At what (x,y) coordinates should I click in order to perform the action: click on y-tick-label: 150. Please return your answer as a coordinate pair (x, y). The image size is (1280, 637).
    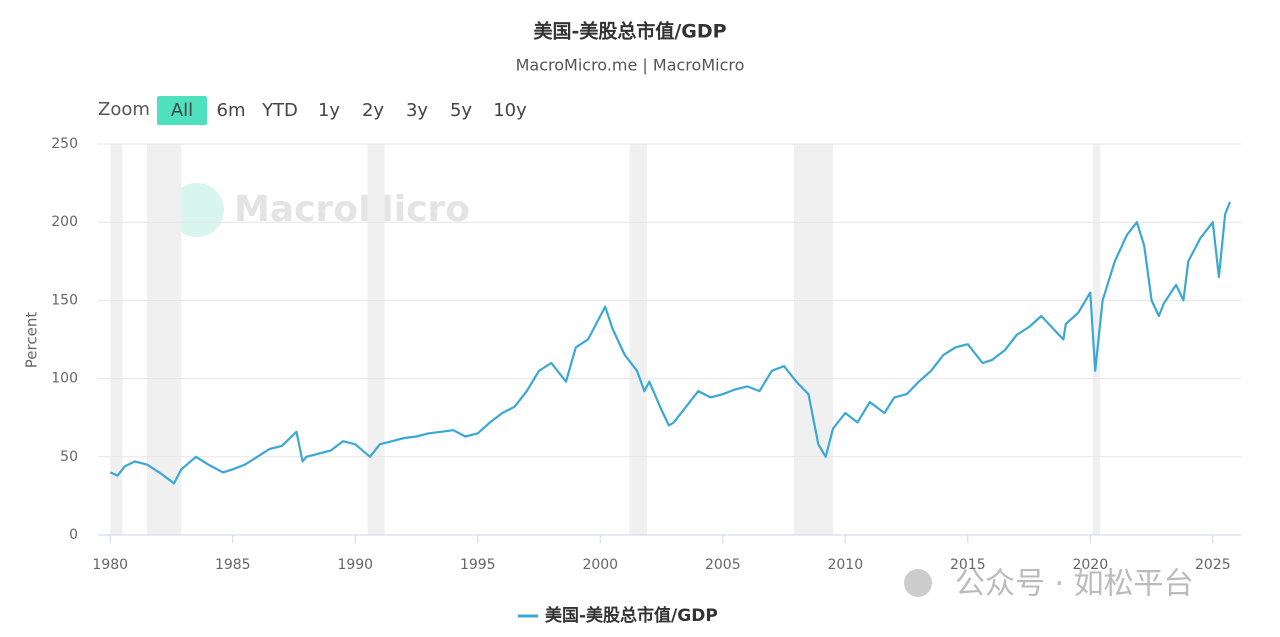
    Looking at the image, I should click on (64, 300).